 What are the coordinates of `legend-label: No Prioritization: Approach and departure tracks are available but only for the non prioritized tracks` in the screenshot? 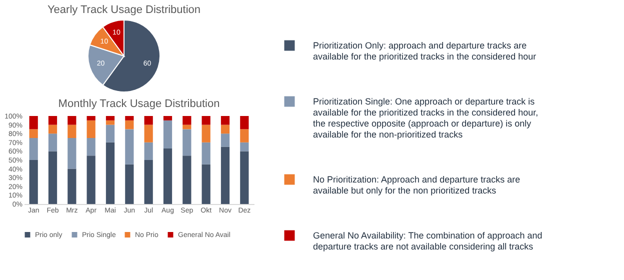 It's located at (416, 185).